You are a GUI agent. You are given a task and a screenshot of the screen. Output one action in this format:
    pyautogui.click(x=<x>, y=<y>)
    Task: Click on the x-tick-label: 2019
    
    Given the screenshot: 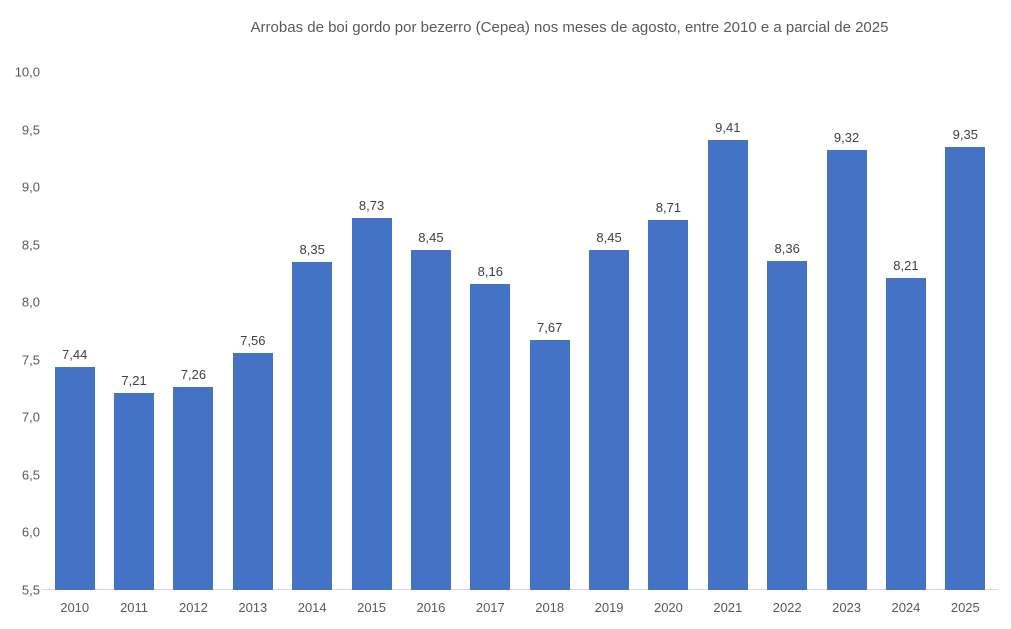 What is the action you would take?
    pyautogui.click(x=609, y=607)
    